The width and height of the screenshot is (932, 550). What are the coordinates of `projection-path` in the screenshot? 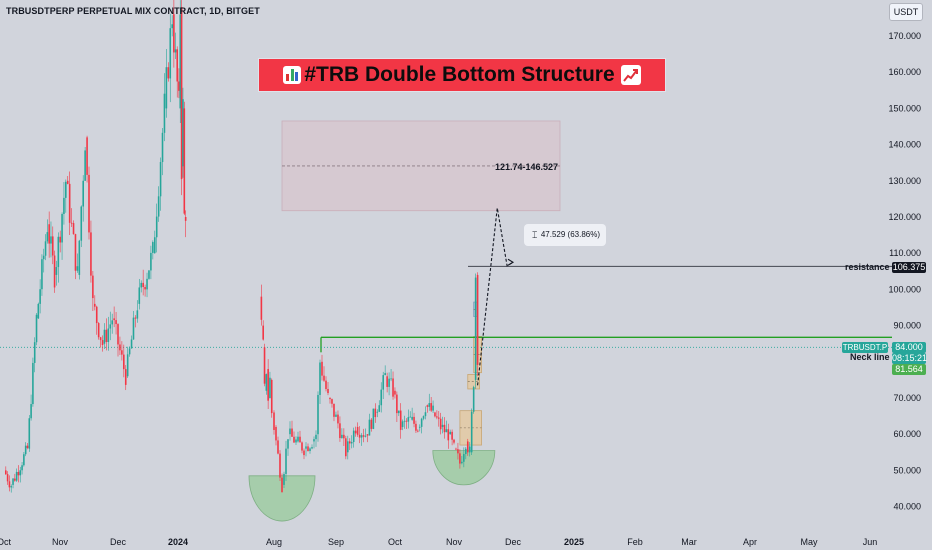 It's located at (495, 296).